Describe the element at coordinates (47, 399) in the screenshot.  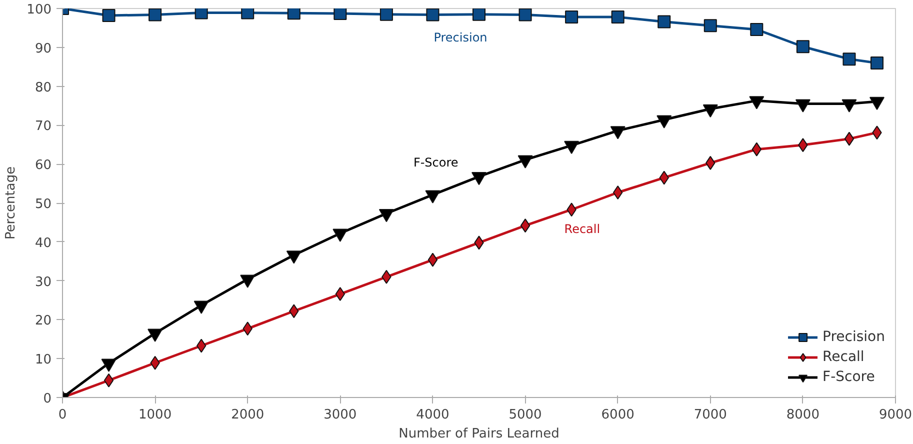
I see `y-tick-label: 0` at that location.